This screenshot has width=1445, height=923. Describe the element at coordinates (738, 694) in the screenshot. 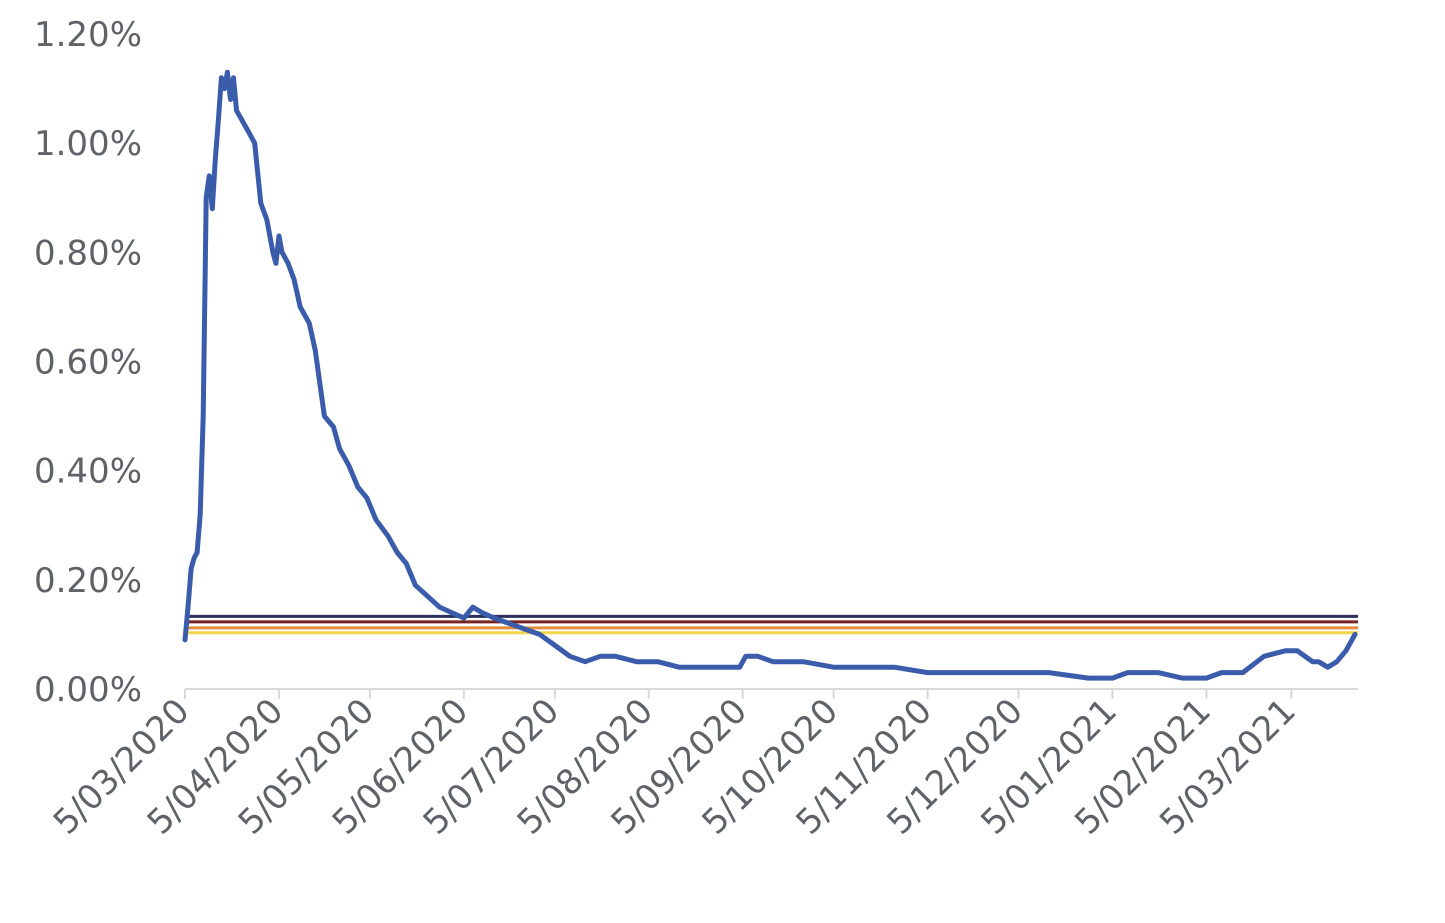

I see `x-axis-ticks` at that location.